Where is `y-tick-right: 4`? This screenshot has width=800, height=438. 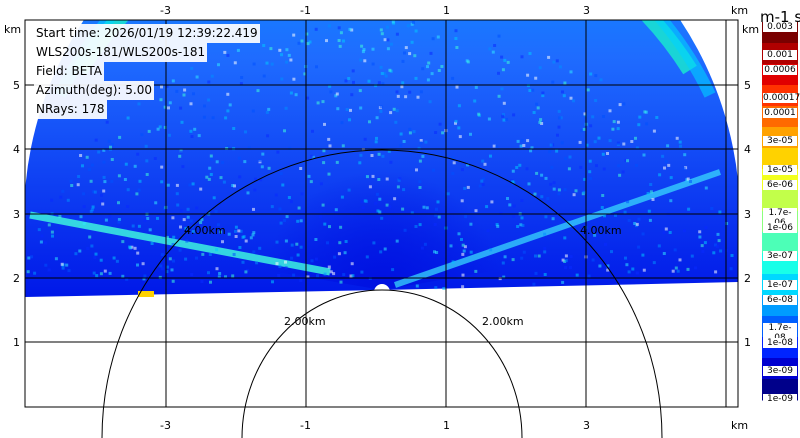 y-tick-right: 4 is located at coordinates (747, 149).